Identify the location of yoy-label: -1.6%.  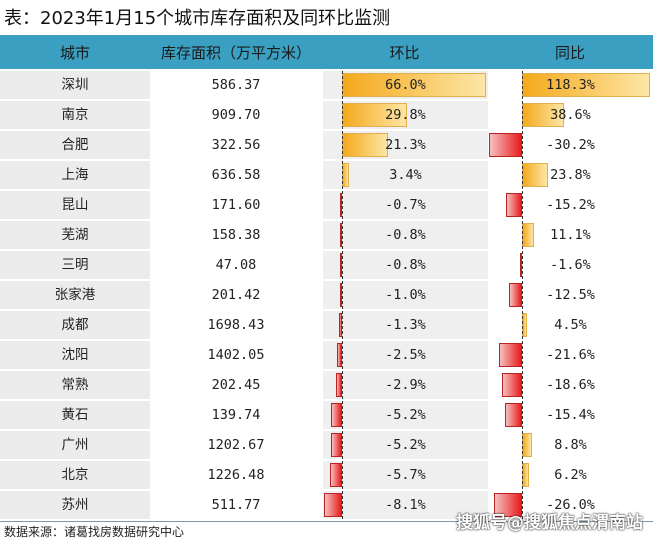
(570, 265).